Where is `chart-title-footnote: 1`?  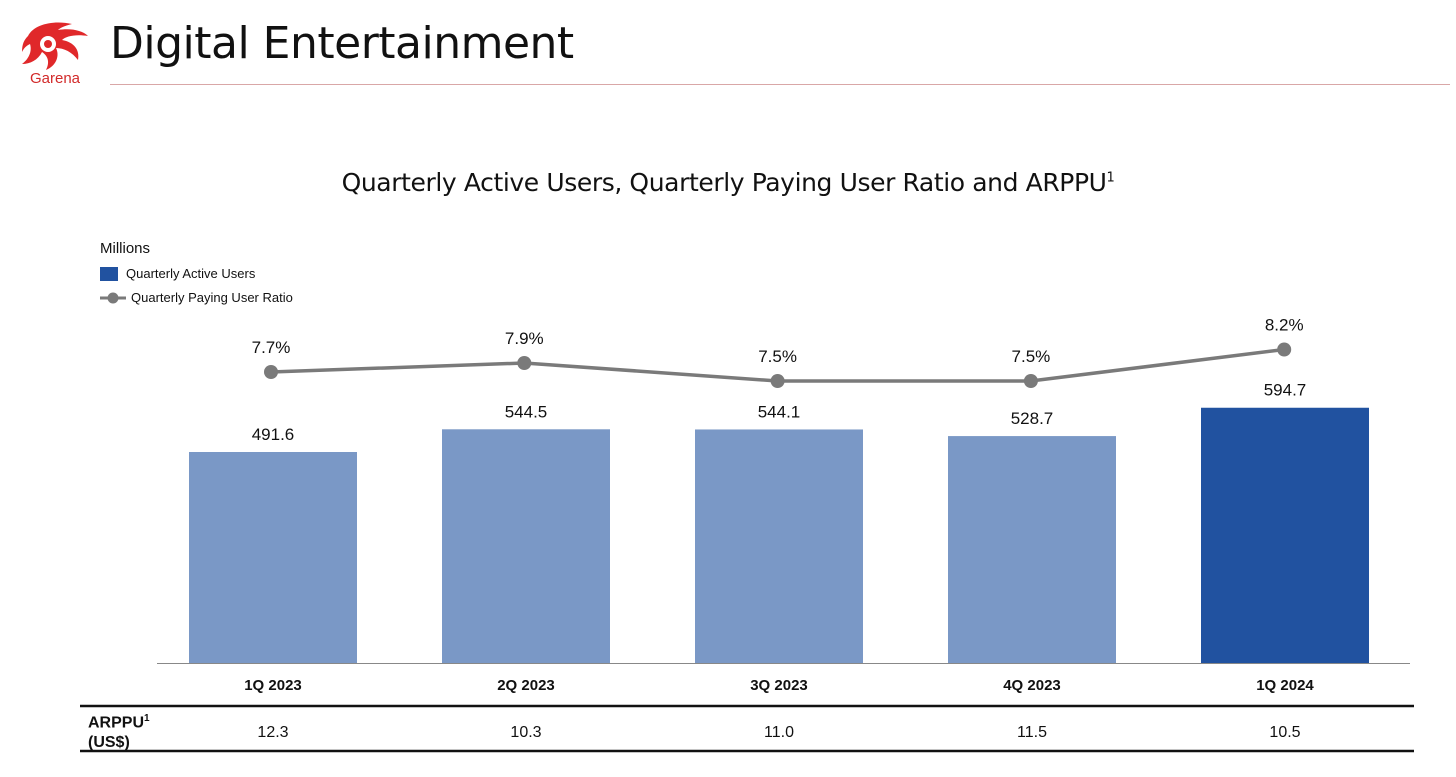 chart-title-footnote: 1 is located at coordinates (1110, 178).